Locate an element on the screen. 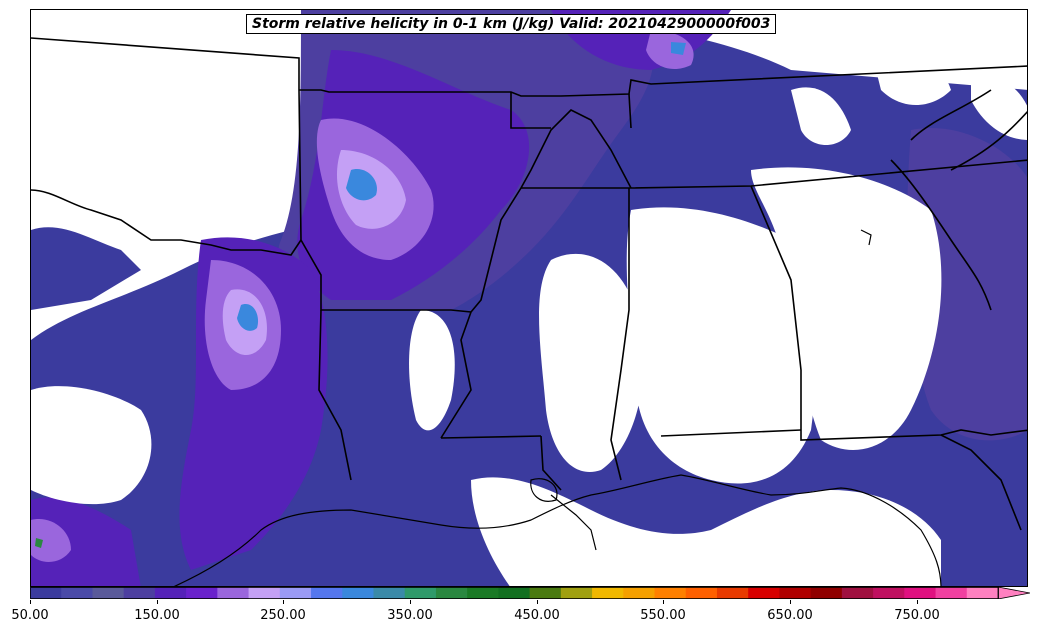 The image size is (1037, 633). colorbar-tick-label: 550.00 is located at coordinates (663, 615).